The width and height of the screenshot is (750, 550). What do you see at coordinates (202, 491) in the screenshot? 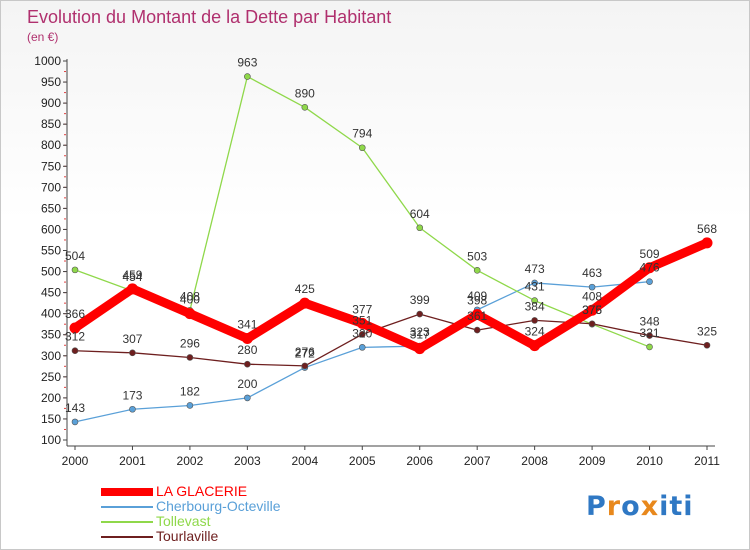
I see `legend-label: LA GLACERIE` at bounding box center [202, 491].